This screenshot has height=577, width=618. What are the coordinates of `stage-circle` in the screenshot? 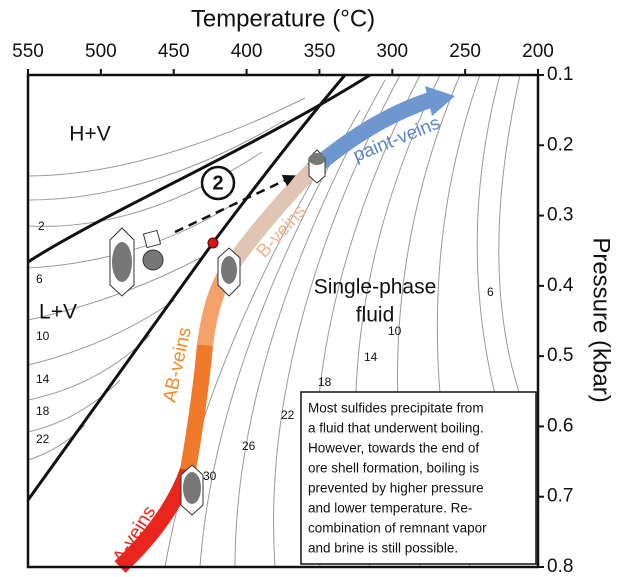 It's located at (218, 183).